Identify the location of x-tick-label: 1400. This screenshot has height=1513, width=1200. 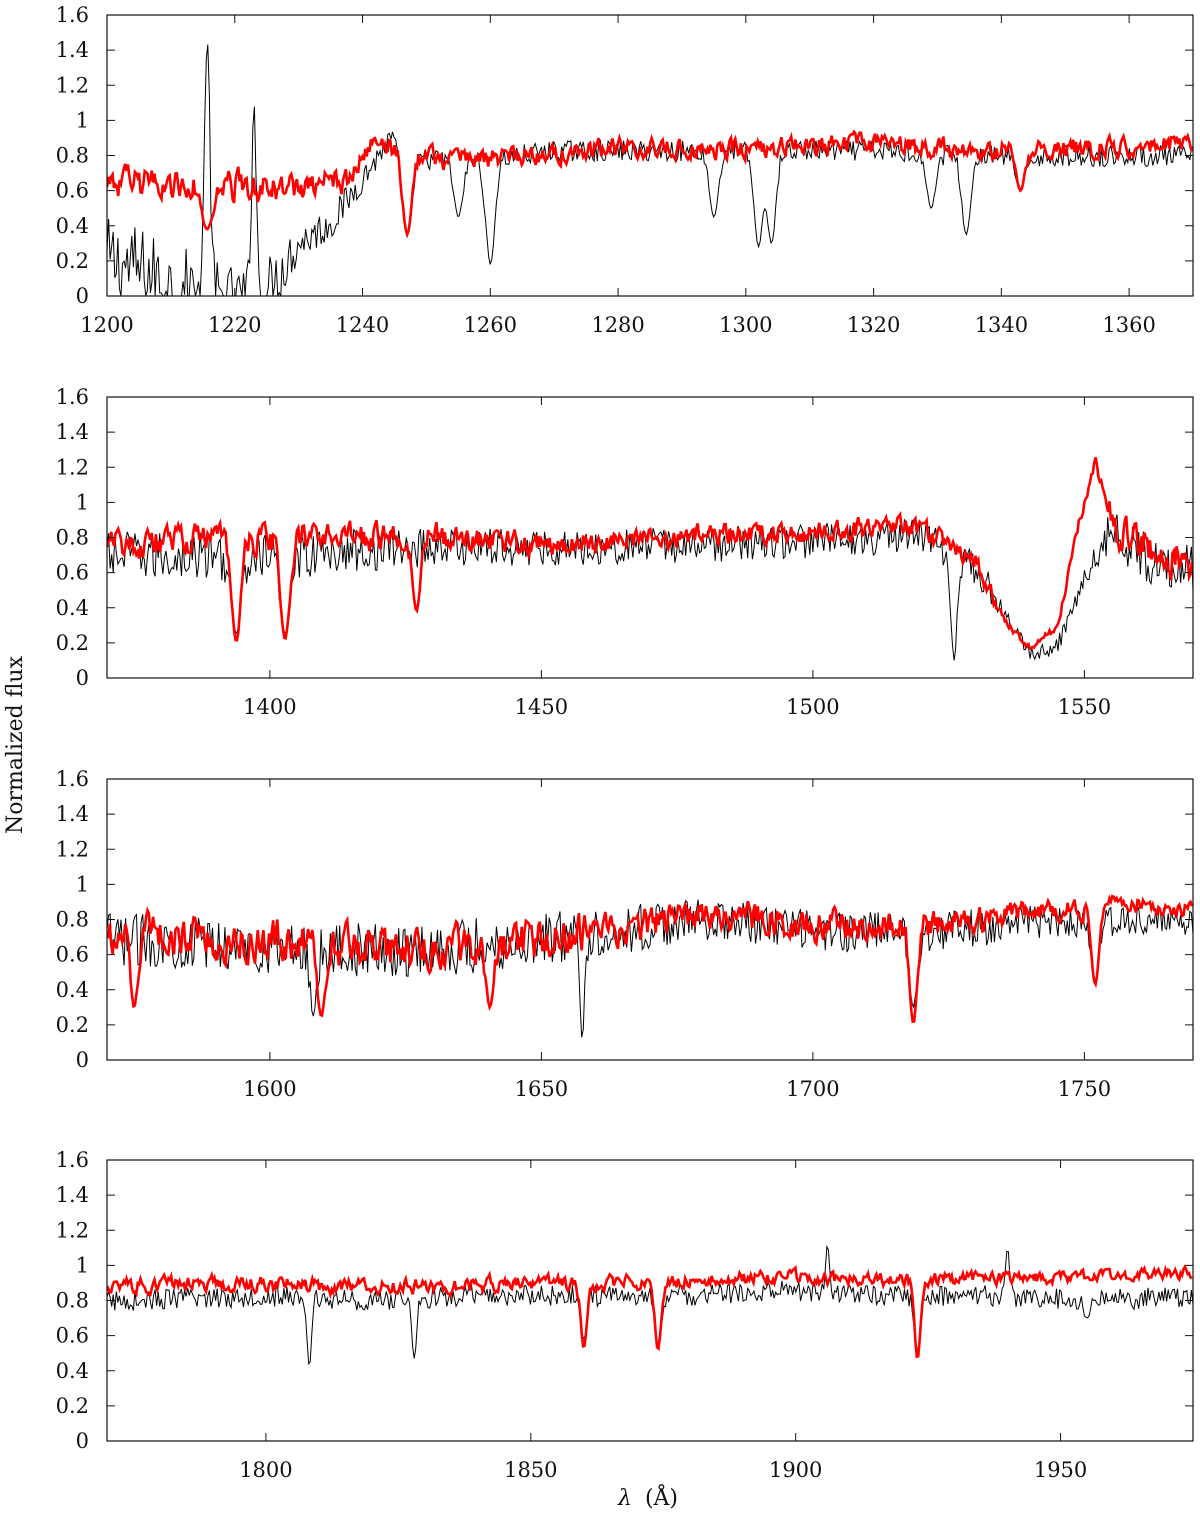
(269, 707).